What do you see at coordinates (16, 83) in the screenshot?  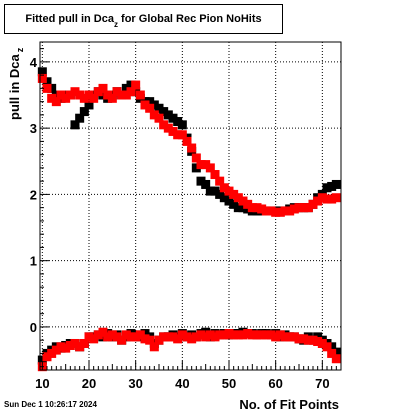 I see `y-axis-title: pull in Dcaz` at bounding box center [16, 83].